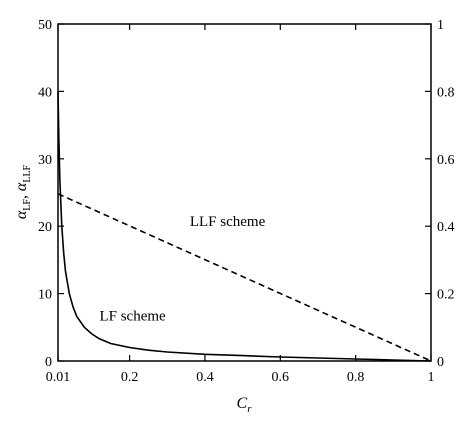  What do you see at coordinates (440, 362) in the screenshot?
I see `y-right-tick-label: 0` at bounding box center [440, 362].